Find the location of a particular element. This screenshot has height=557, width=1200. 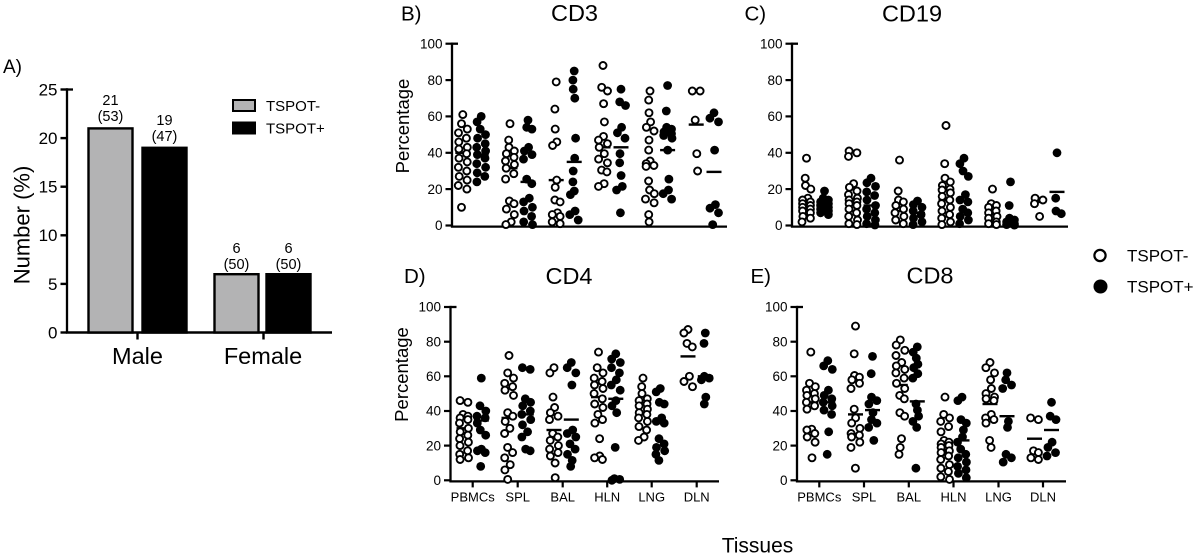

svg-text: 5 is located at coordinates (52, 284).